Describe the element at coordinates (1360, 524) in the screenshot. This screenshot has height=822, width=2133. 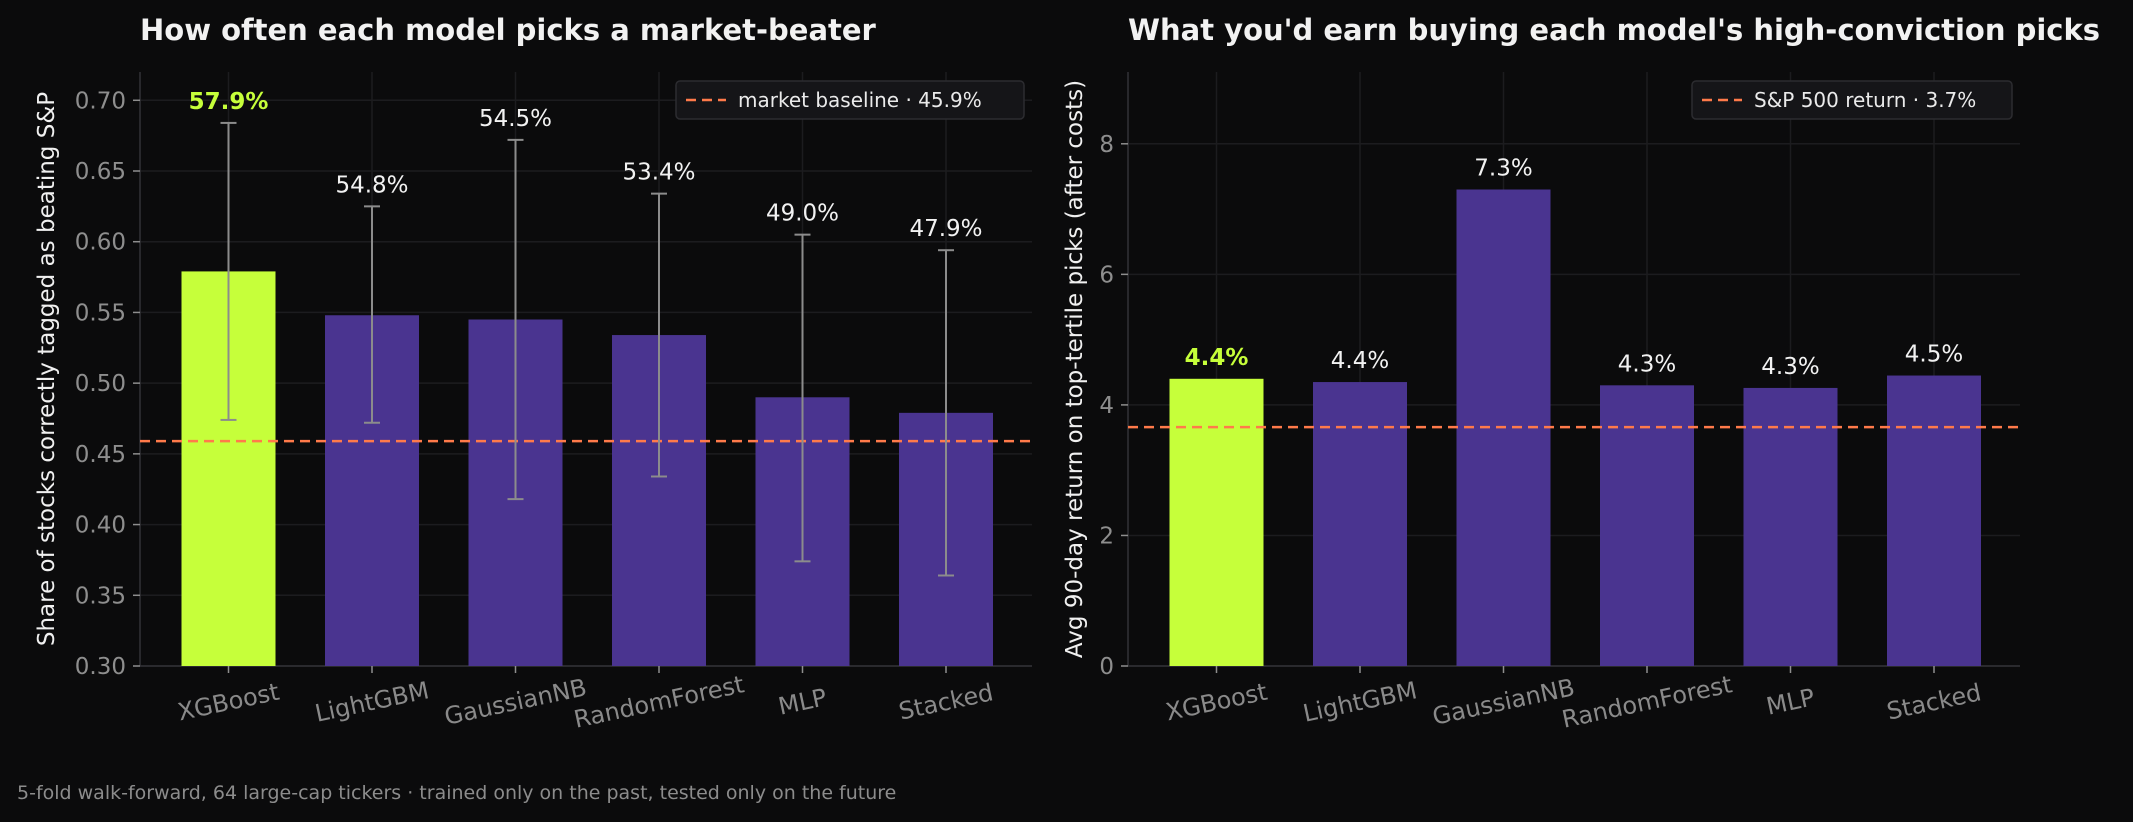
I see `bar-lightgbm` at that location.